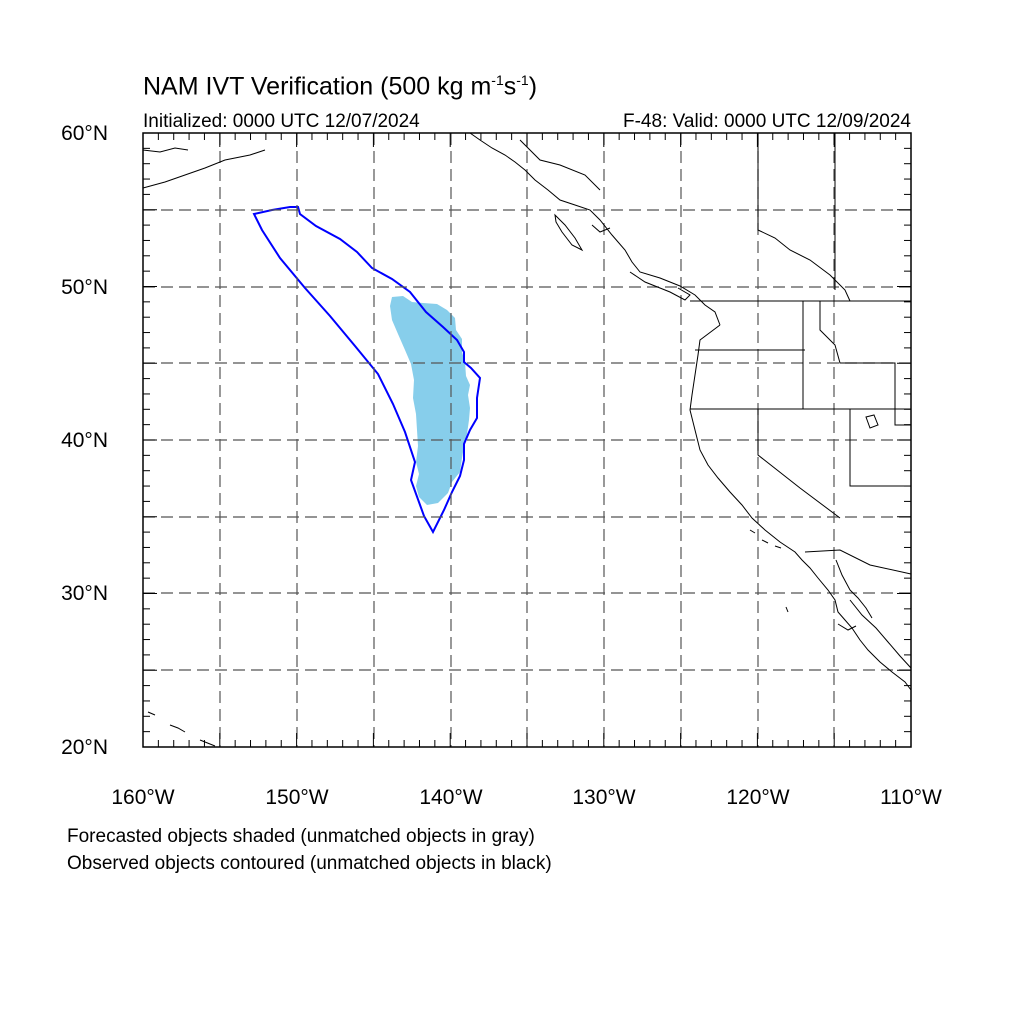 This screenshot has width=1024, height=1024. What do you see at coordinates (367, 370) in the screenshot?
I see `observed-object-contour` at bounding box center [367, 370].